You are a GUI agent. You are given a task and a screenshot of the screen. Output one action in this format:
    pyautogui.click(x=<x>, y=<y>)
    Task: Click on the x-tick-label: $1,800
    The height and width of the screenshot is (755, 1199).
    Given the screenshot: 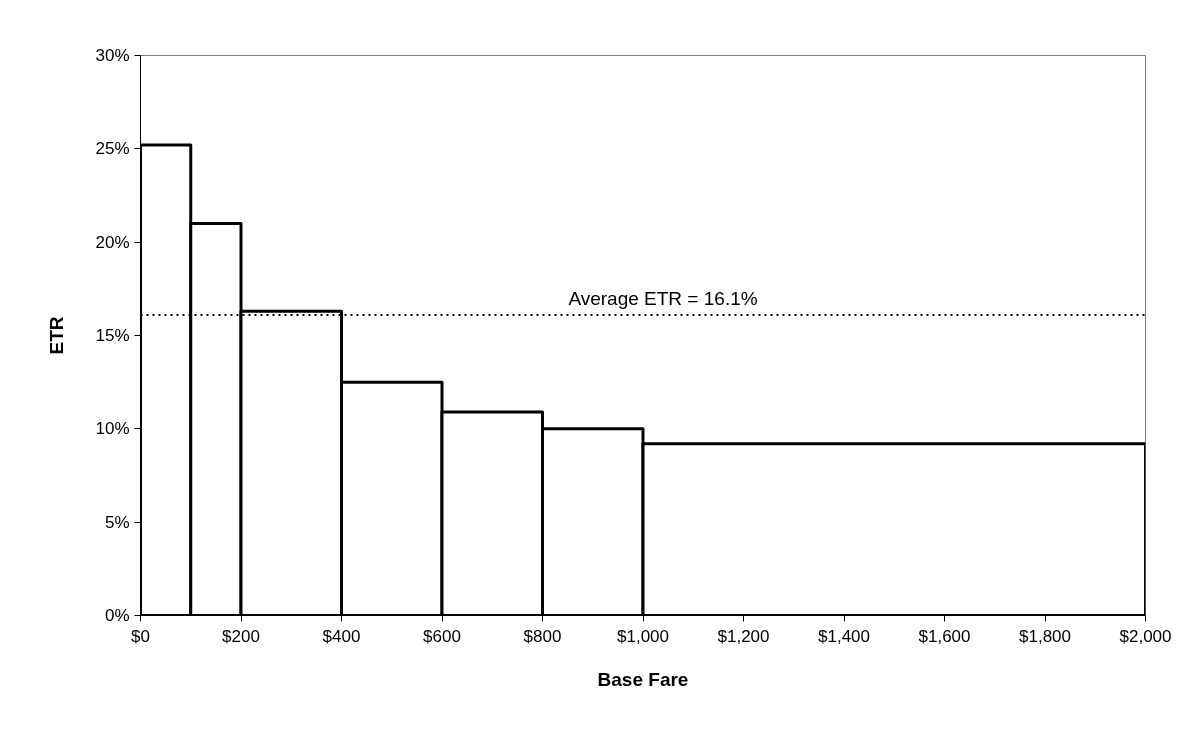 What is the action you would take?
    pyautogui.click(x=1045, y=636)
    